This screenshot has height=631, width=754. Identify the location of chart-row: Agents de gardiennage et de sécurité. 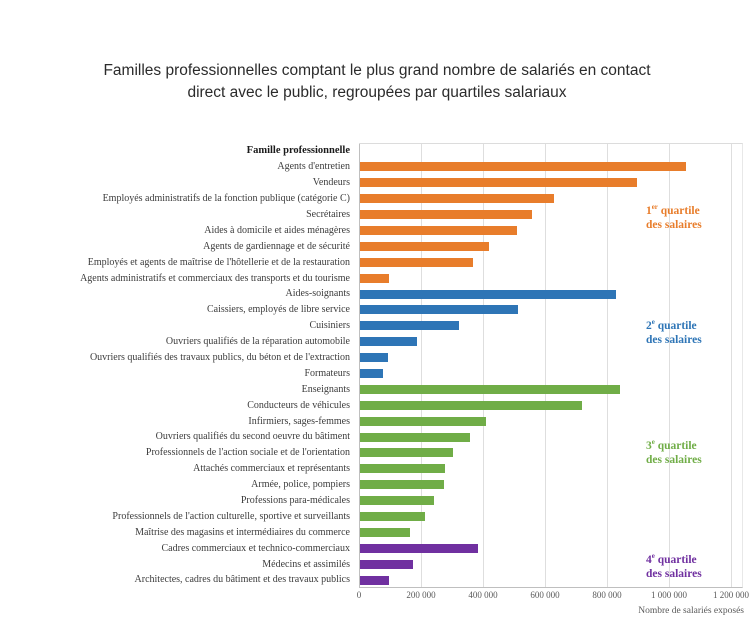
(377, 246).